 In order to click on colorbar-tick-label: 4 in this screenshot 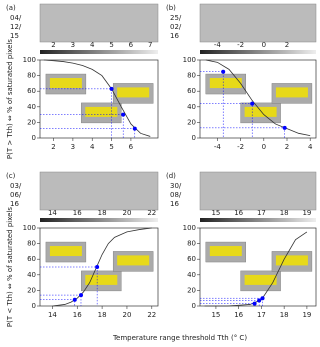, I will do `click(92, 45)`.